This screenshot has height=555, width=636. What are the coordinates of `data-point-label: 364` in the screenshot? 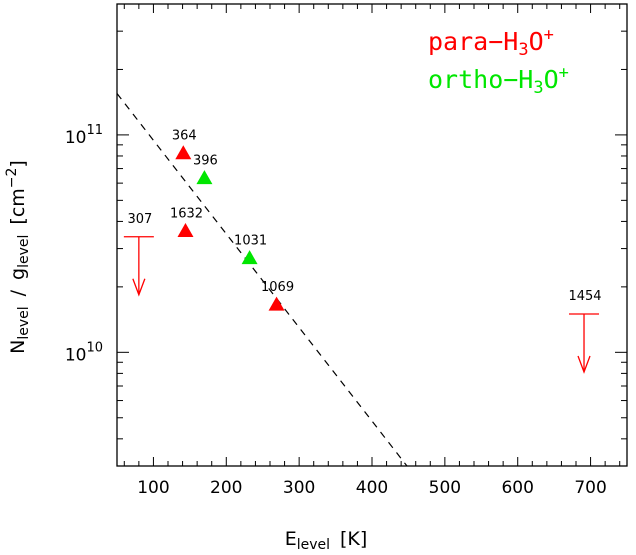 It's located at (184, 136).